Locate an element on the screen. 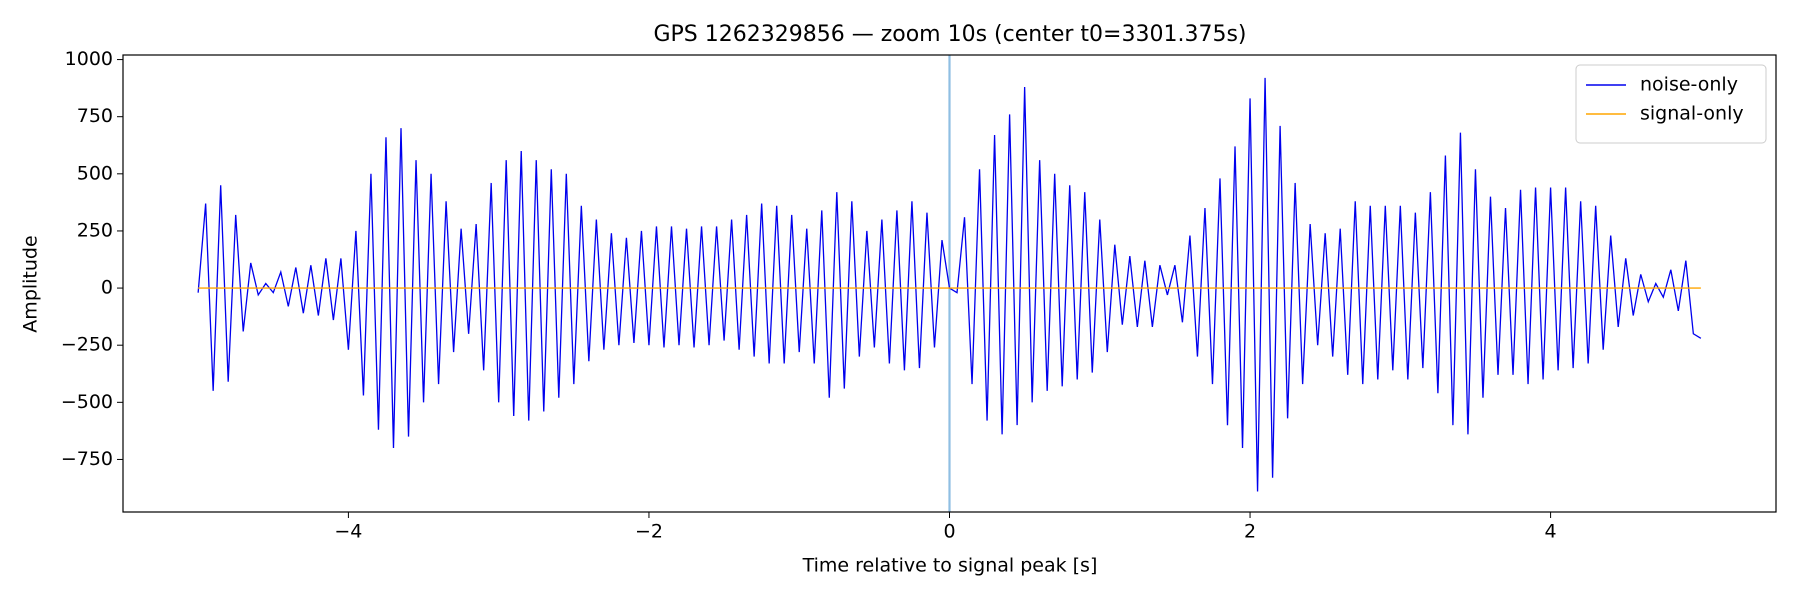 The height and width of the screenshot is (600, 1800). x-tick-label: −4 is located at coordinates (348, 532).